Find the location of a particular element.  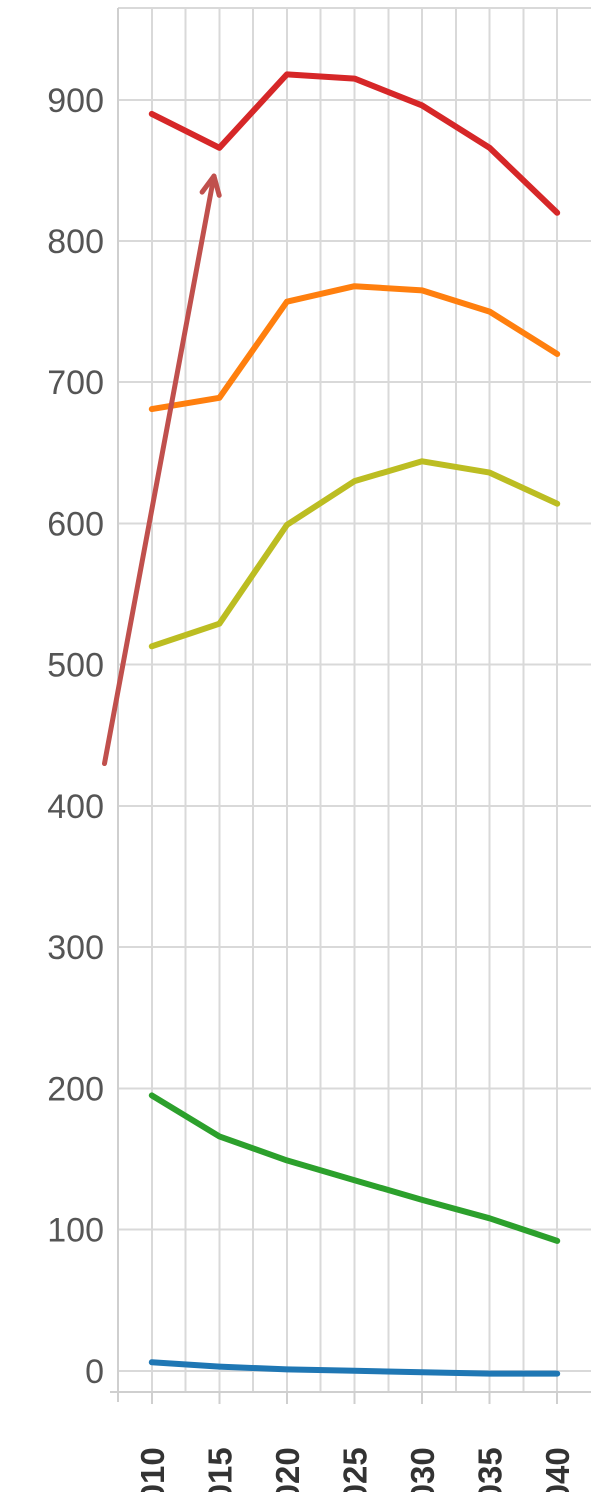

y-tick-label: 200 is located at coordinates (75, 1089).